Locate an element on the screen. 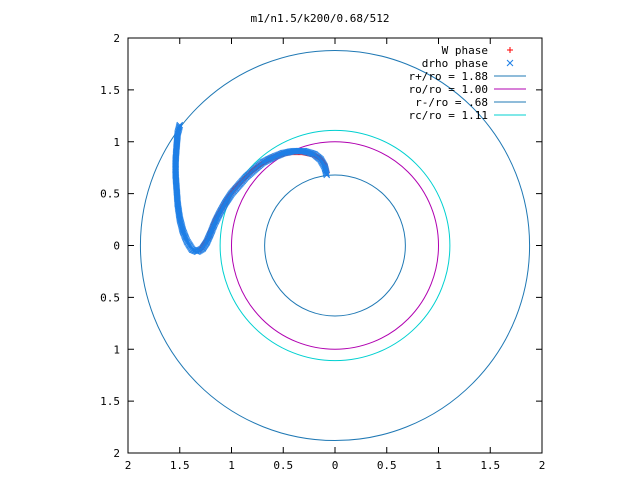  legend-label: r-/ro = .68 is located at coordinates (451, 102).